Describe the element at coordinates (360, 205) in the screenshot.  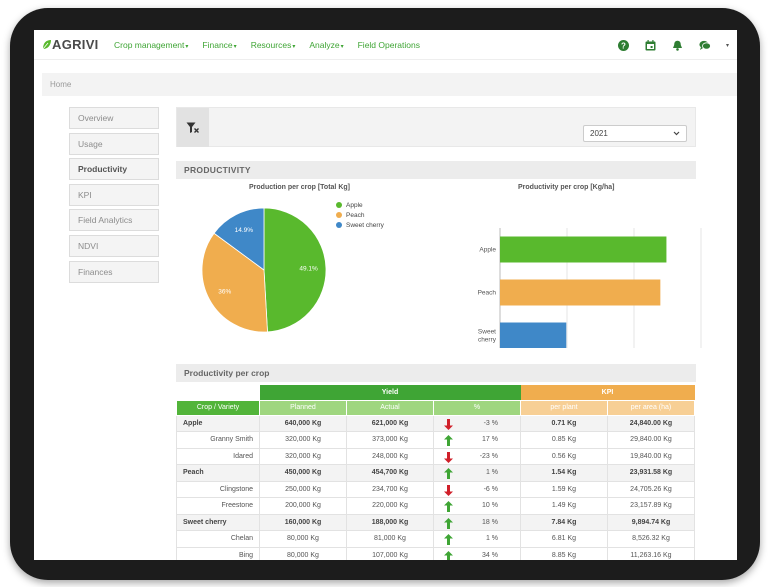
I see `legend-item-apple: Apple` at that location.